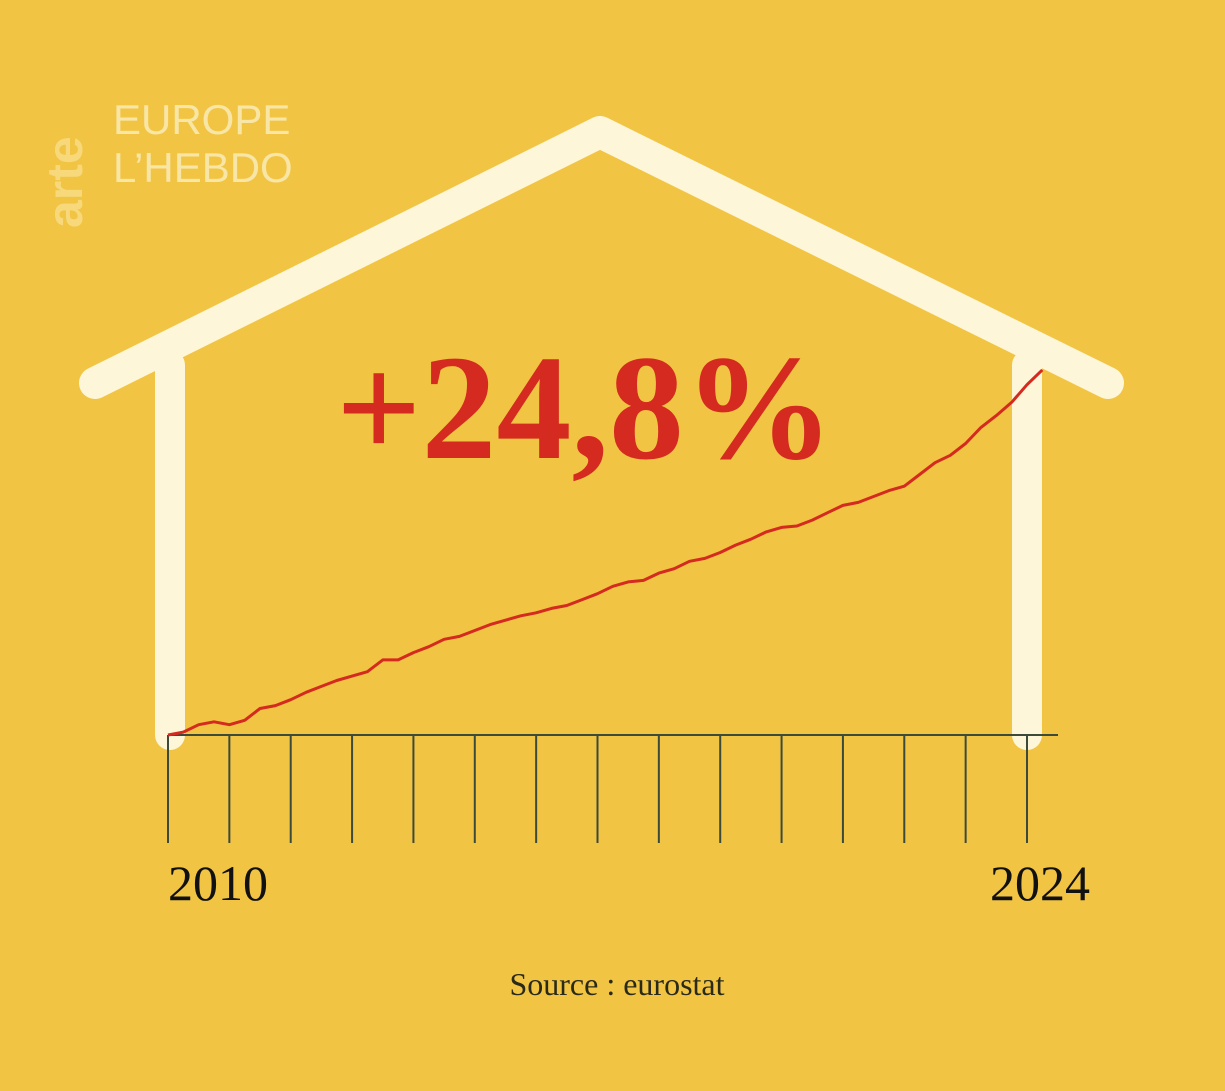 The width and height of the screenshot is (1225, 1091). What do you see at coordinates (616, 984) in the screenshot?
I see `source: Source : eurostat` at bounding box center [616, 984].